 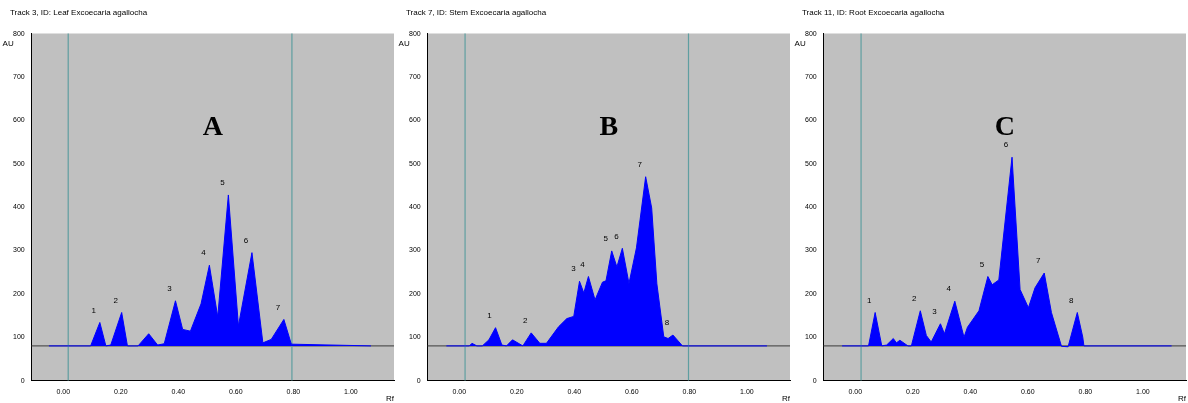 I want to click on chart-title: Track 11, ID: Root Excoecaria agallocha, so click(x=873, y=12).